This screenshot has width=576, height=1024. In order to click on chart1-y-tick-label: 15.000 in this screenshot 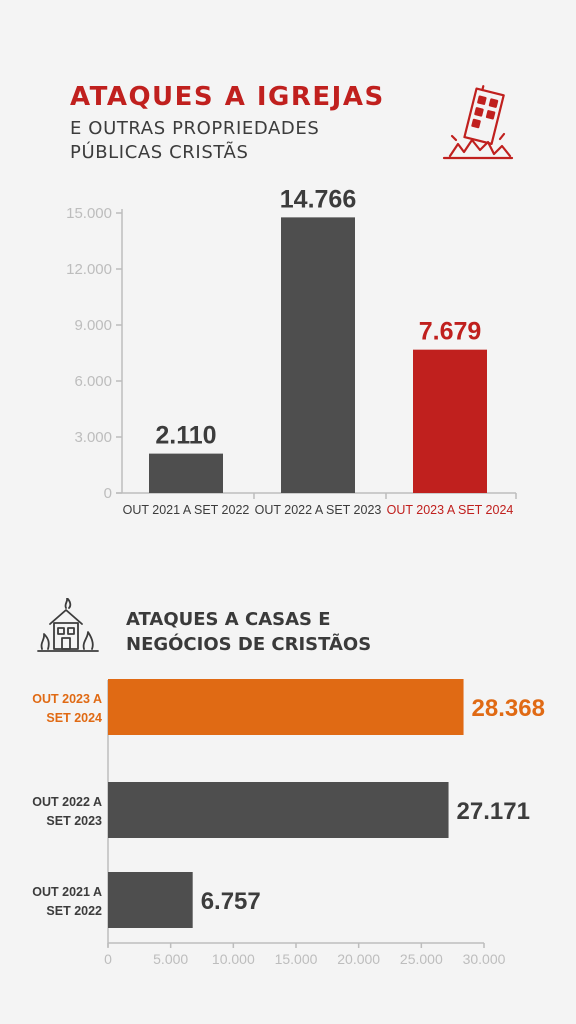, I will do `click(89, 213)`.